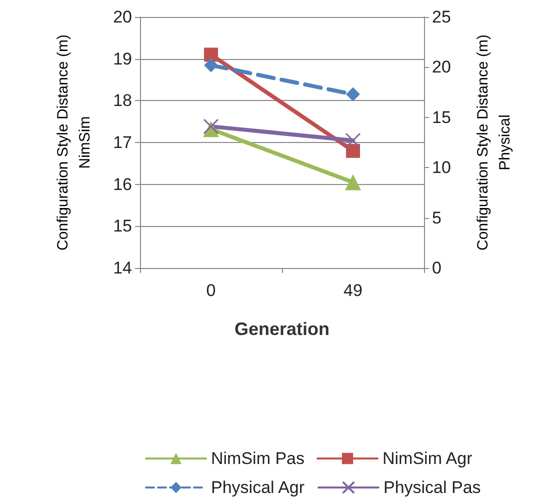 The image size is (553, 501). What do you see at coordinates (122, 226) in the screenshot?
I see `y-tick-label: 15` at bounding box center [122, 226].